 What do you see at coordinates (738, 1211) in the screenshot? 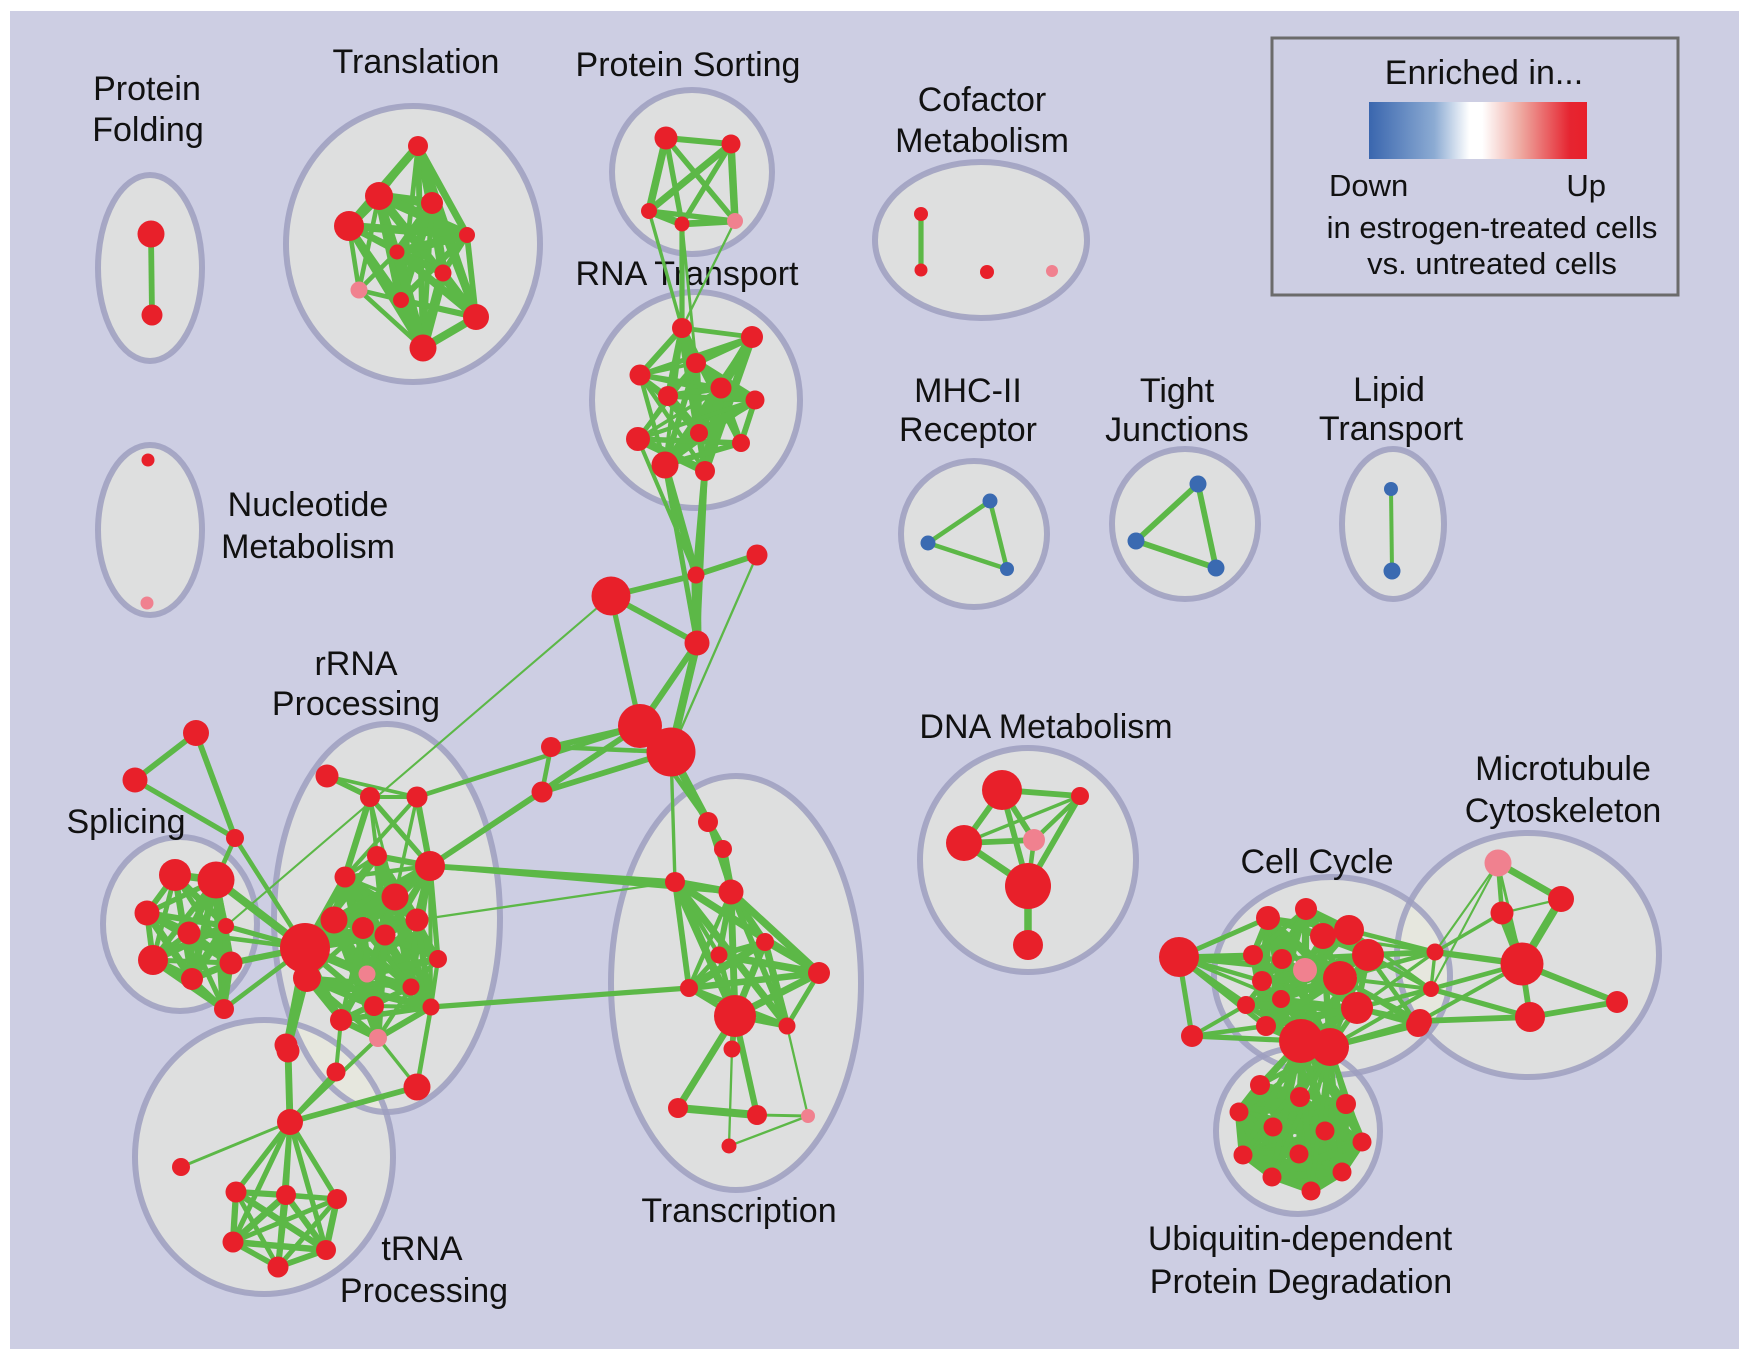
I see `svg-text: Transcription` at bounding box center [738, 1211].